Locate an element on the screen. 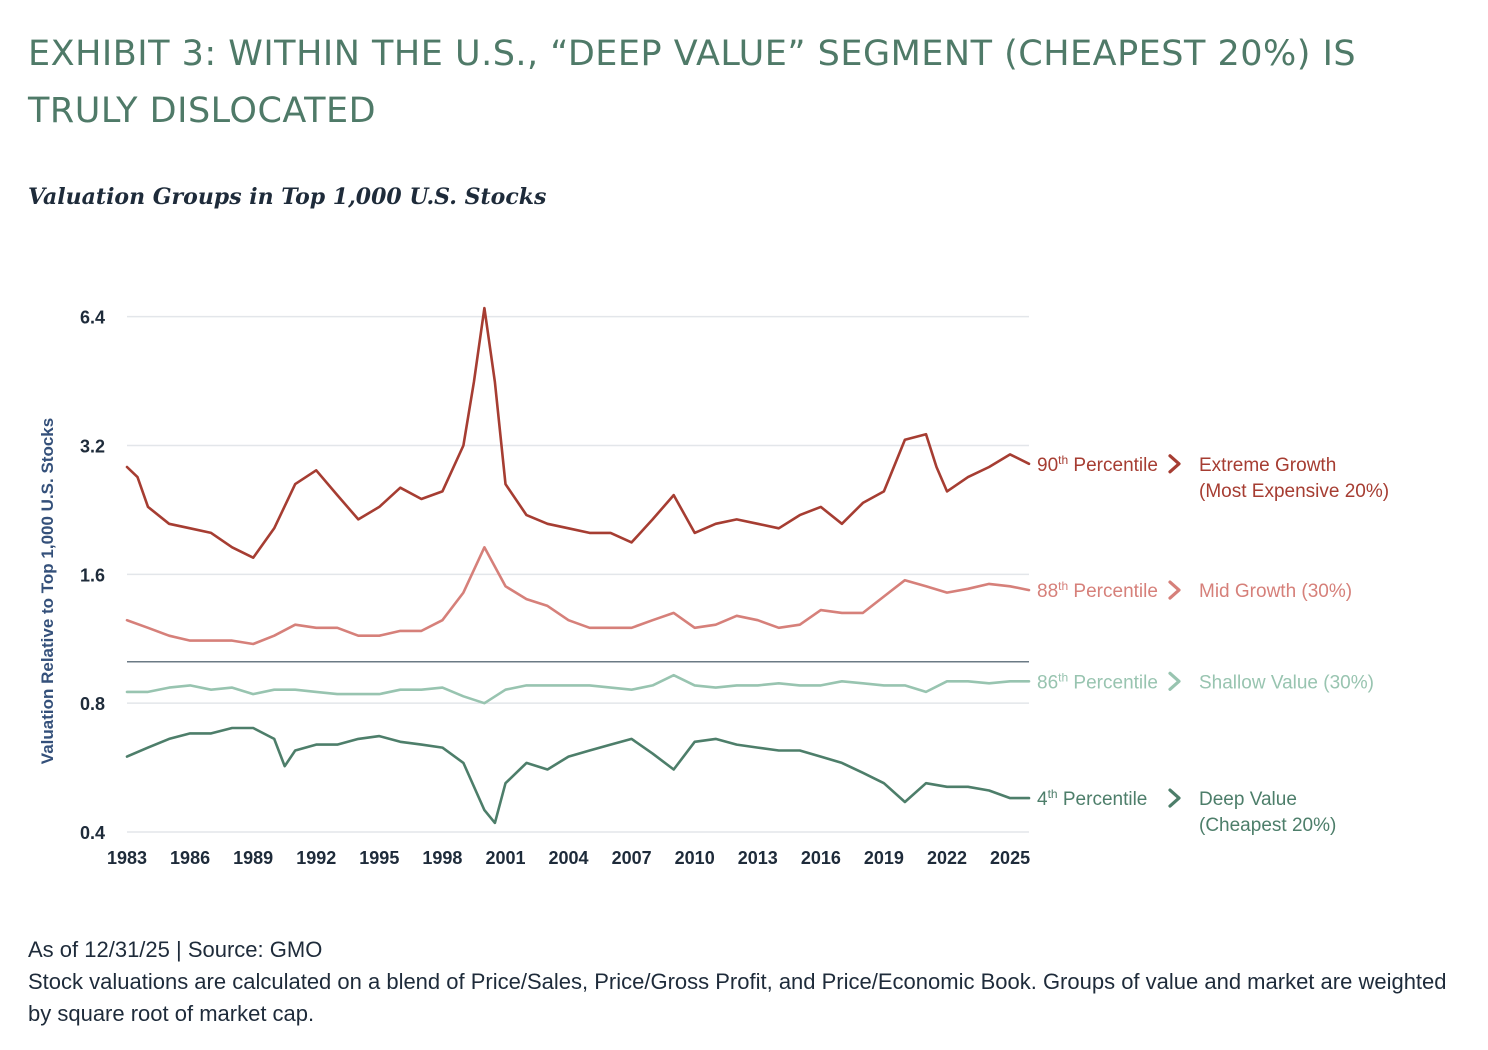 The image size is (1488, 1050). group-sublabel-extreme_growth: (Most Expensive 20%) is located at coordinates (1294, 491).